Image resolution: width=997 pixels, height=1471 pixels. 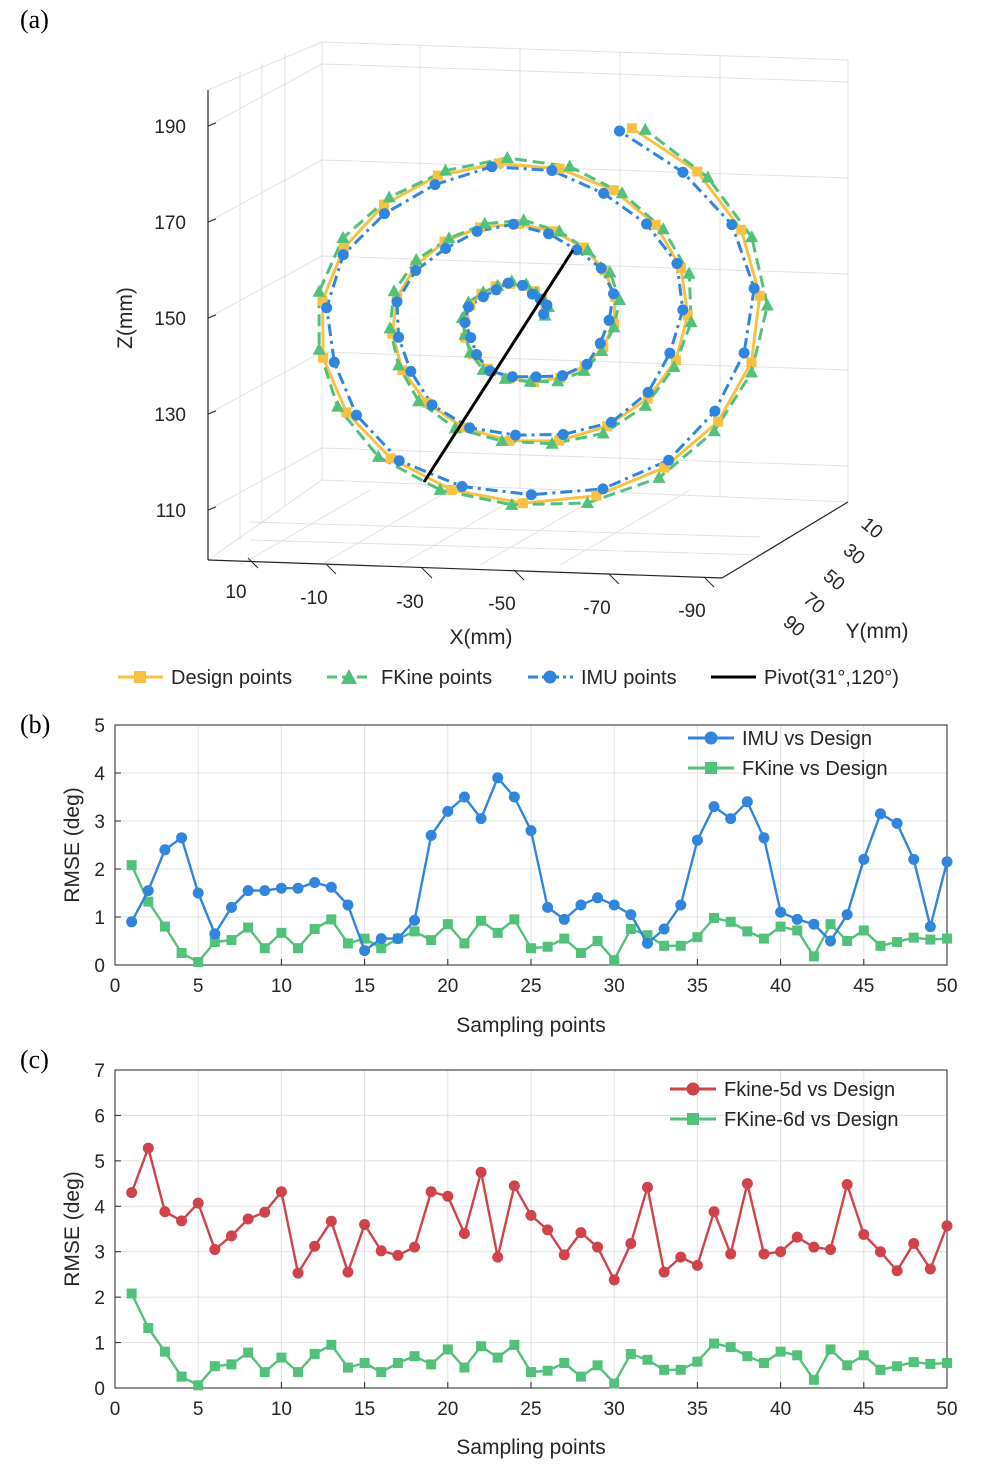 What do you see at coordinates (198, 1409) in the screenshot?
I see `x-tick-label: 5` at bounding box center [198, 1409].